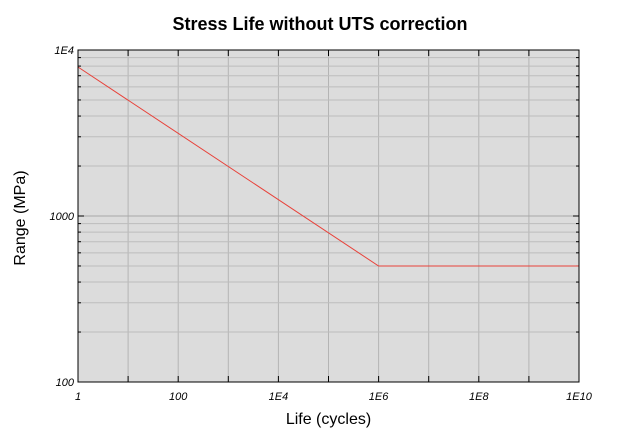  Describe the element at coordinates (20, 217) in the screenshot. I see `y-axis-label: Range (MPa)` at that location.